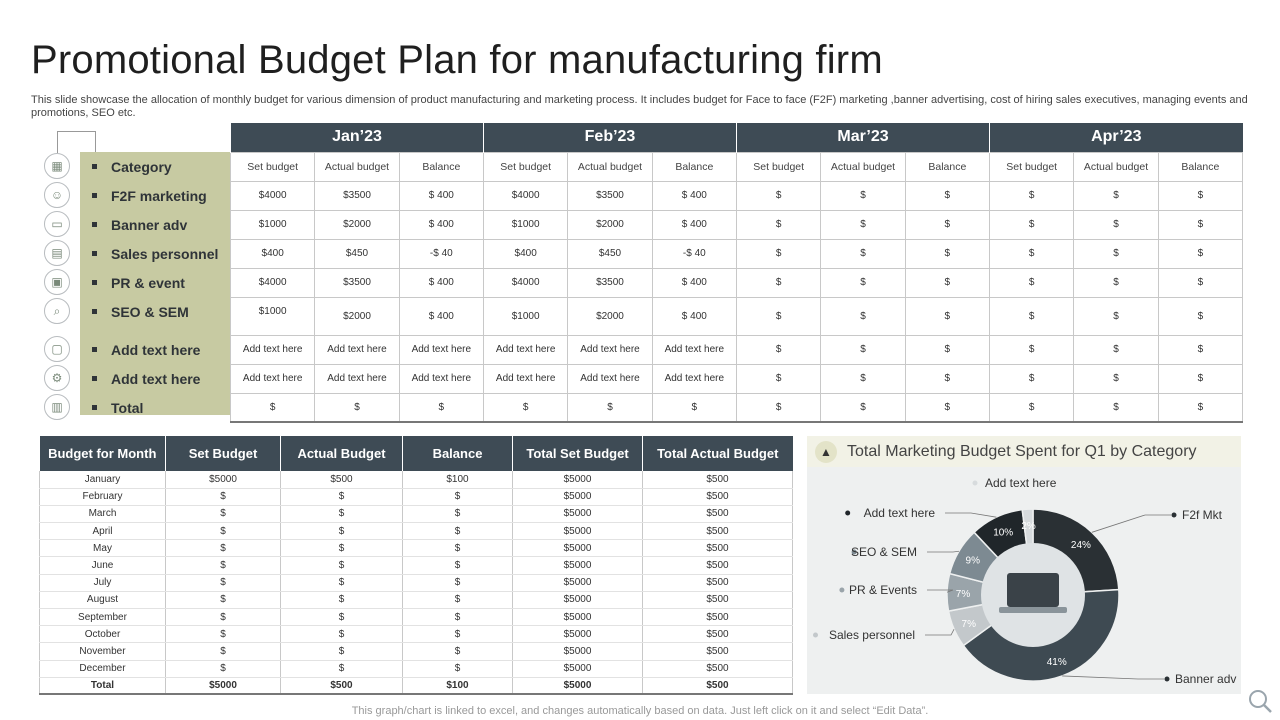 The image size is (1280, 720). Describe the element at coordinates (1081, 545) in the screenshot. I see `slice-percent-label: 24%` at that location.